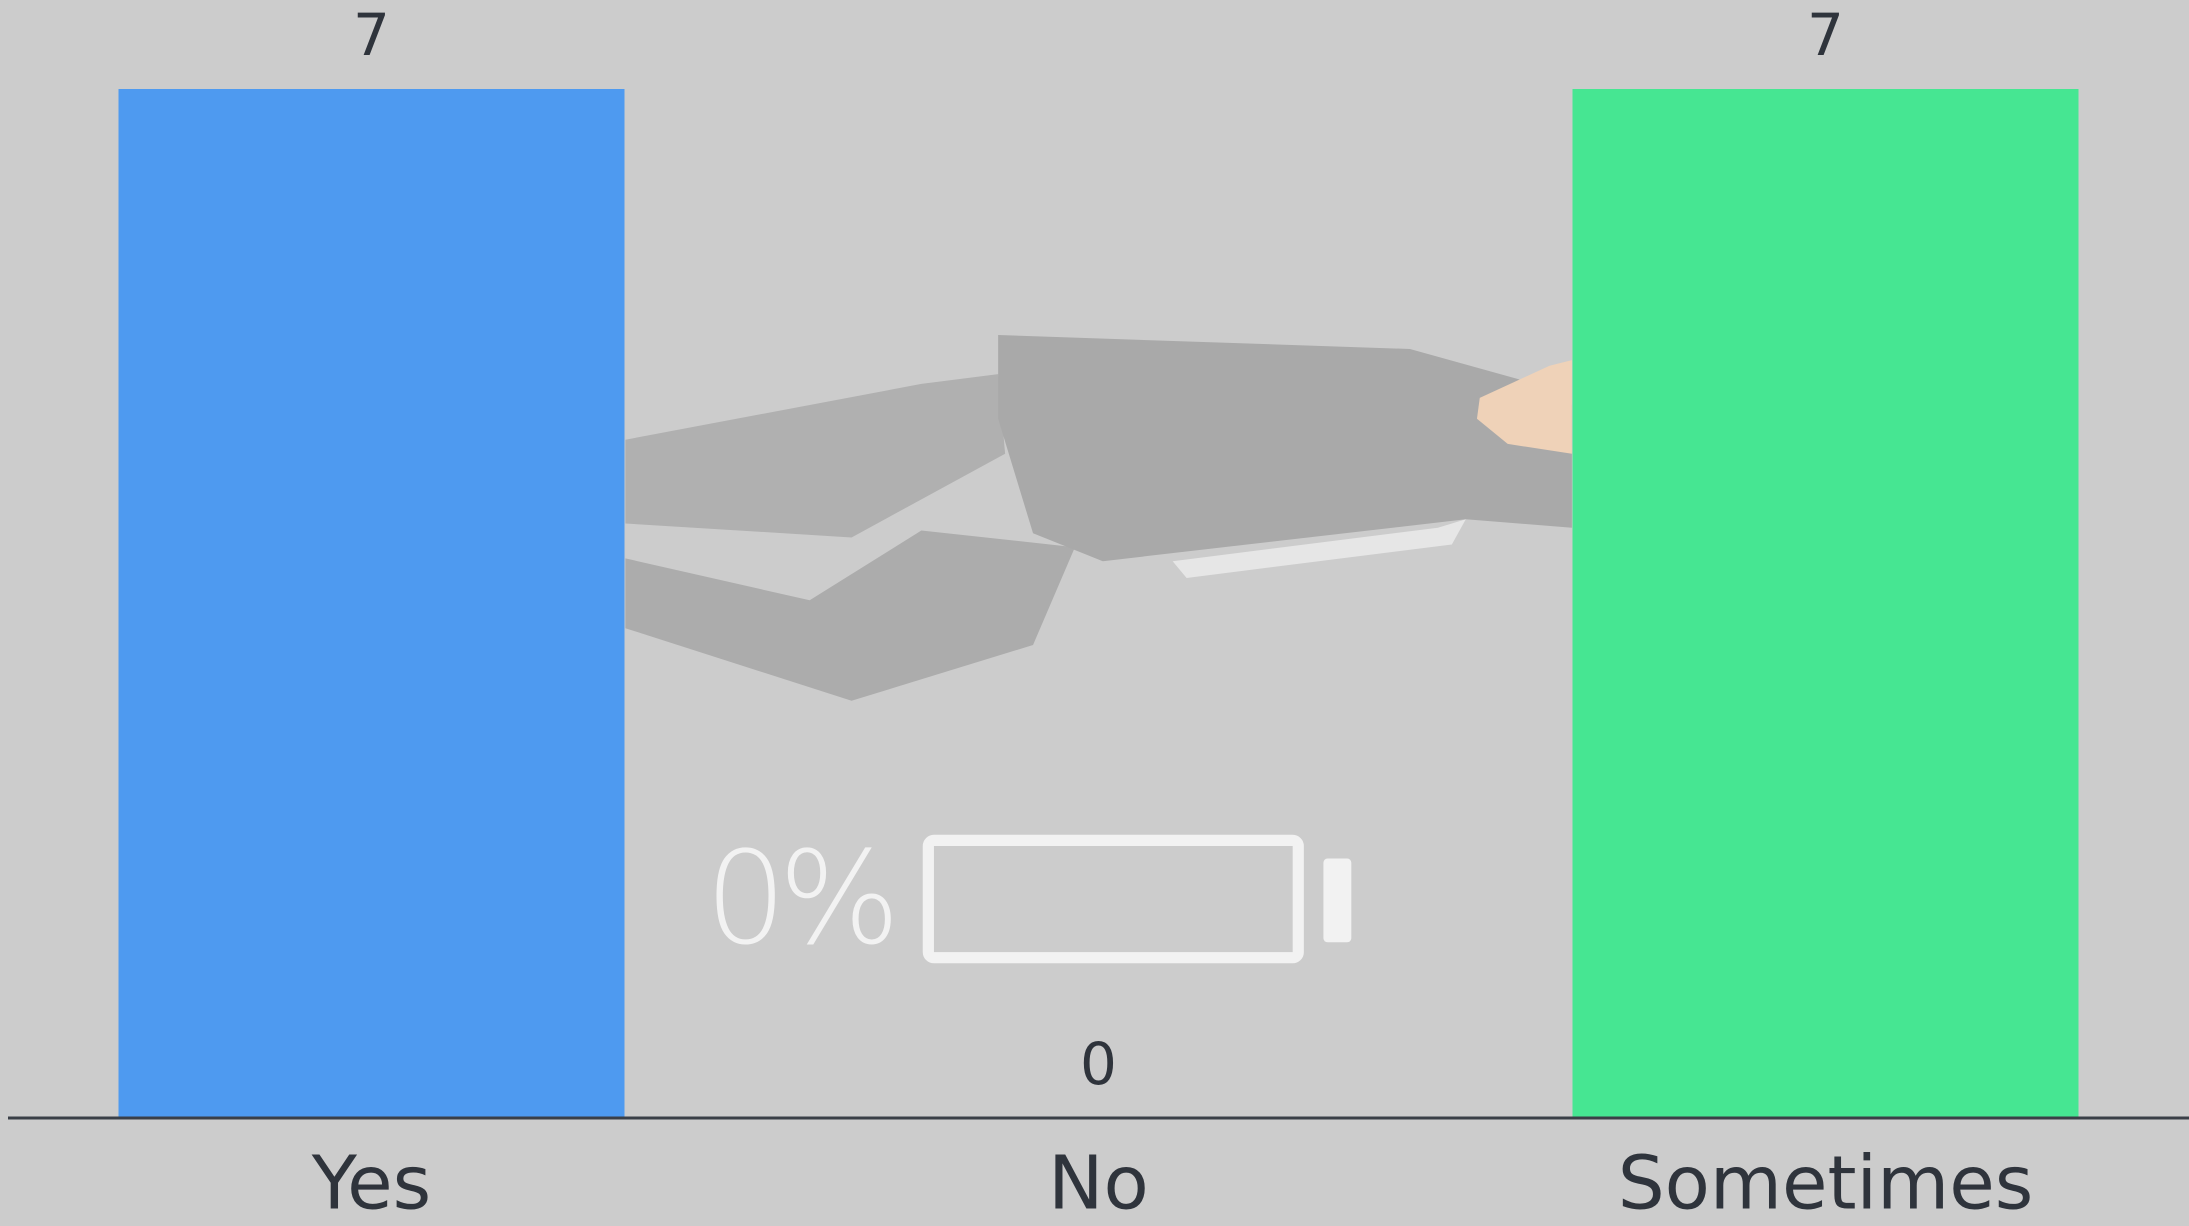 This screenshot has height=1226, width=2189. I want to click on x-tick-label: No, so click(1098, 1183).